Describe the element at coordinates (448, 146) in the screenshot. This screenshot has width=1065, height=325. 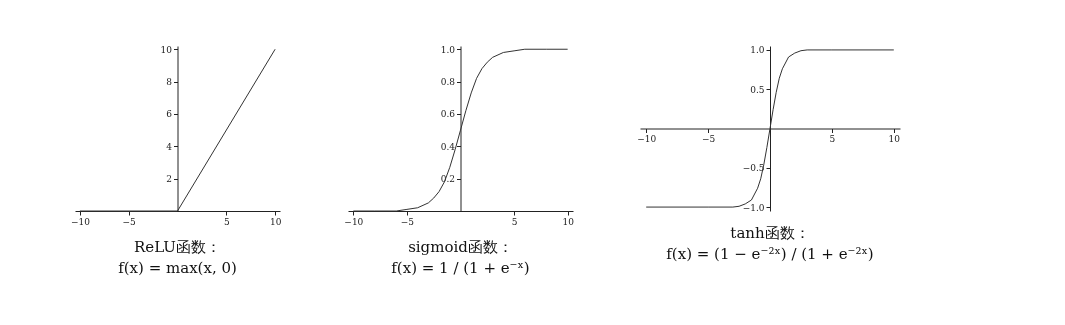
I see `y-tick-label: 0.4` at that location.